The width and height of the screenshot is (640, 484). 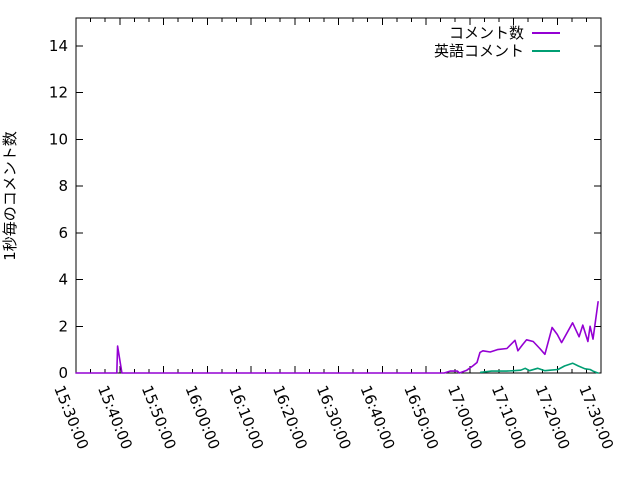 I want to click on x-tick-label: 16:50:00, so click(x=421, y=417).